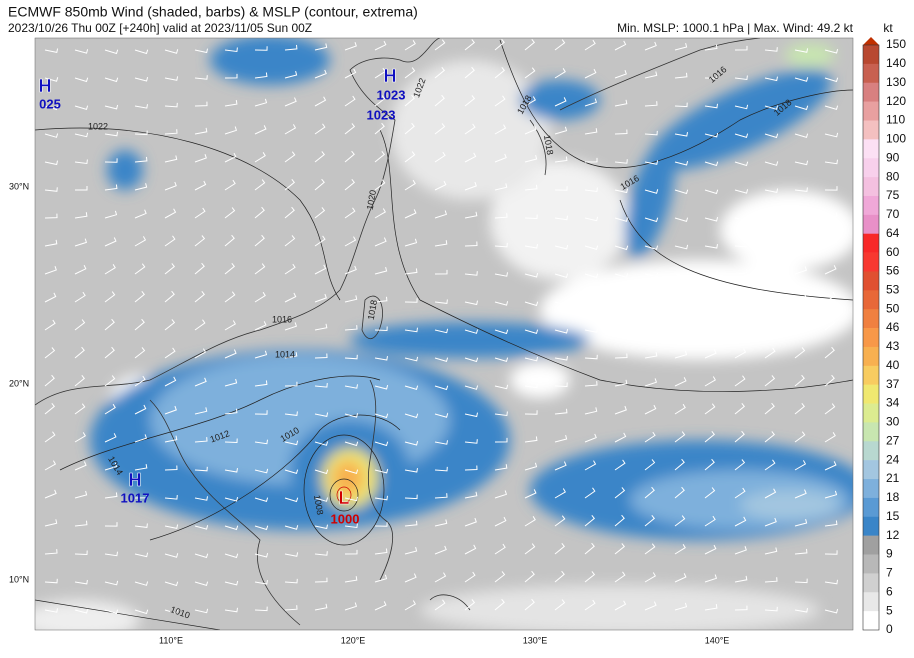  Describe the element at coordinates (889, 554) in the screenshot. I see `colorbar-label: 9` at that location.